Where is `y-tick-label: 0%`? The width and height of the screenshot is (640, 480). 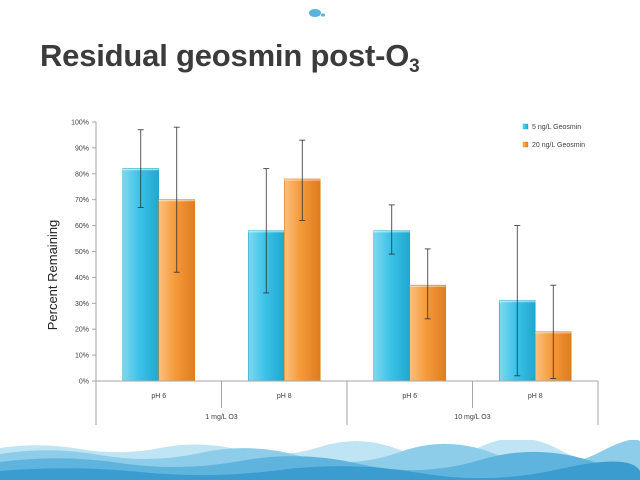
y-tick-label: 0% is located at coordinates (84, 382).